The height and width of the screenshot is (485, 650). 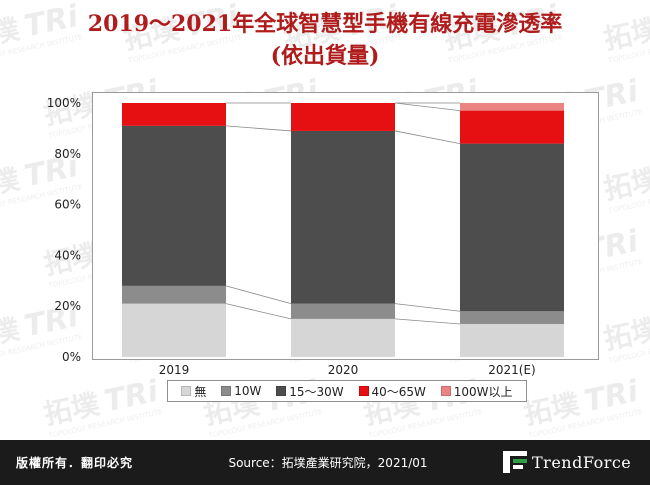 I want to click on legend-item: 100W以上, so click(x=476, y=391).